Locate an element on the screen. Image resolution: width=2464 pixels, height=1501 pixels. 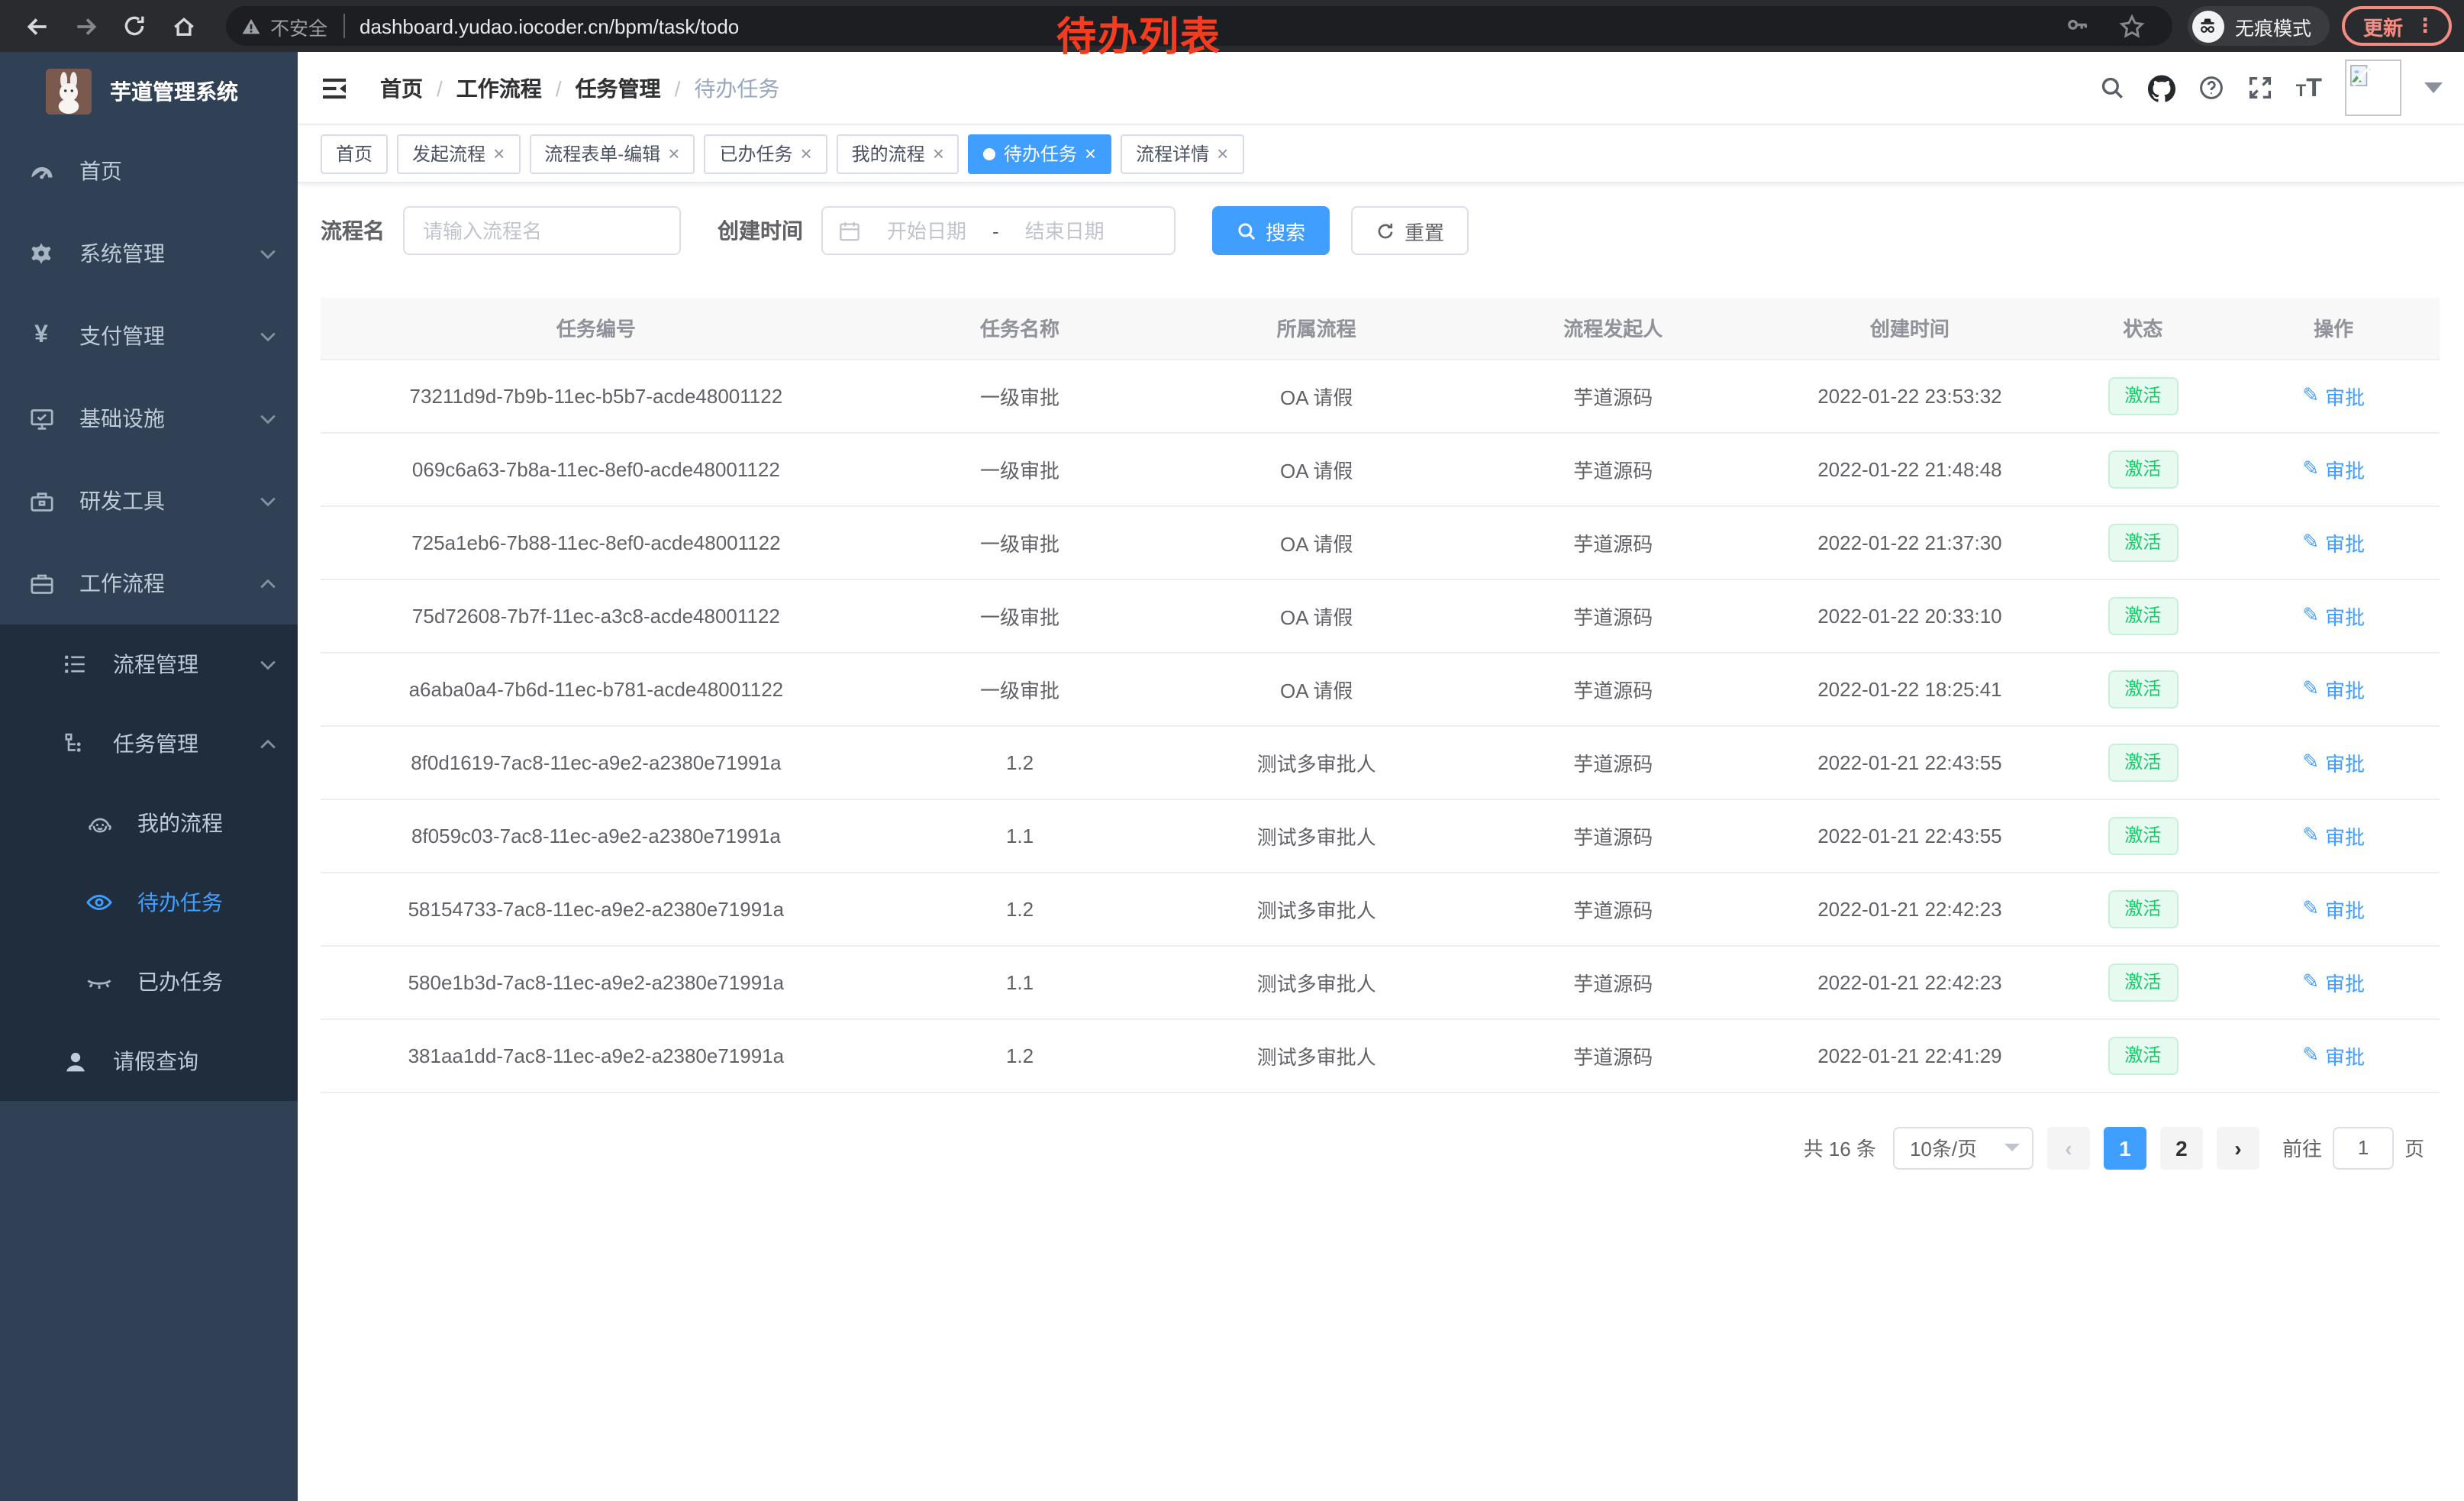
search-icon is located at coordinates (2112, 88).